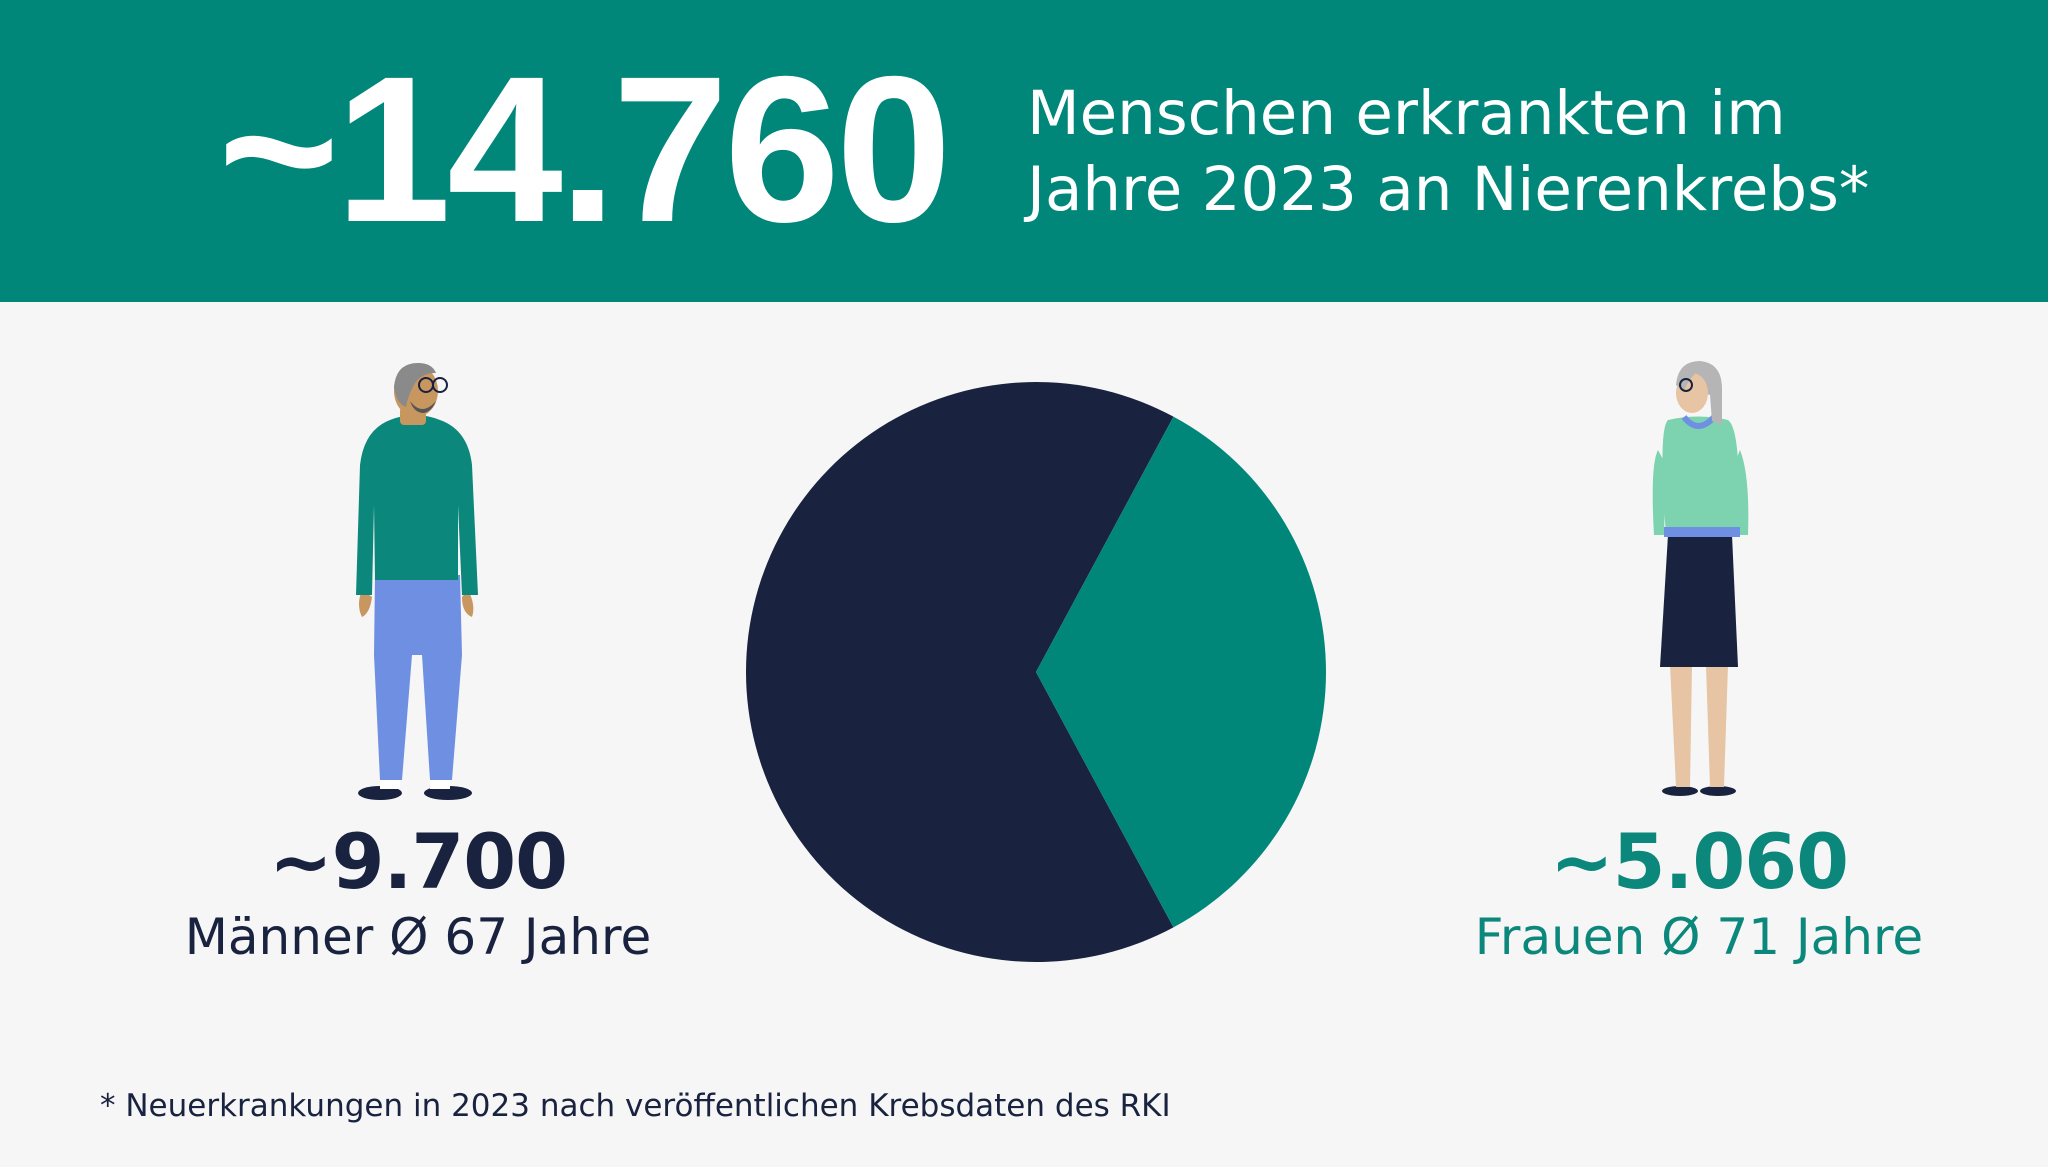 The height and width of the screenshot is (1167, 2048). What do you see at coordinates (418, 861) in the screenshot?
I see `men-count: ~9.700` at bounding box center [418, 861].